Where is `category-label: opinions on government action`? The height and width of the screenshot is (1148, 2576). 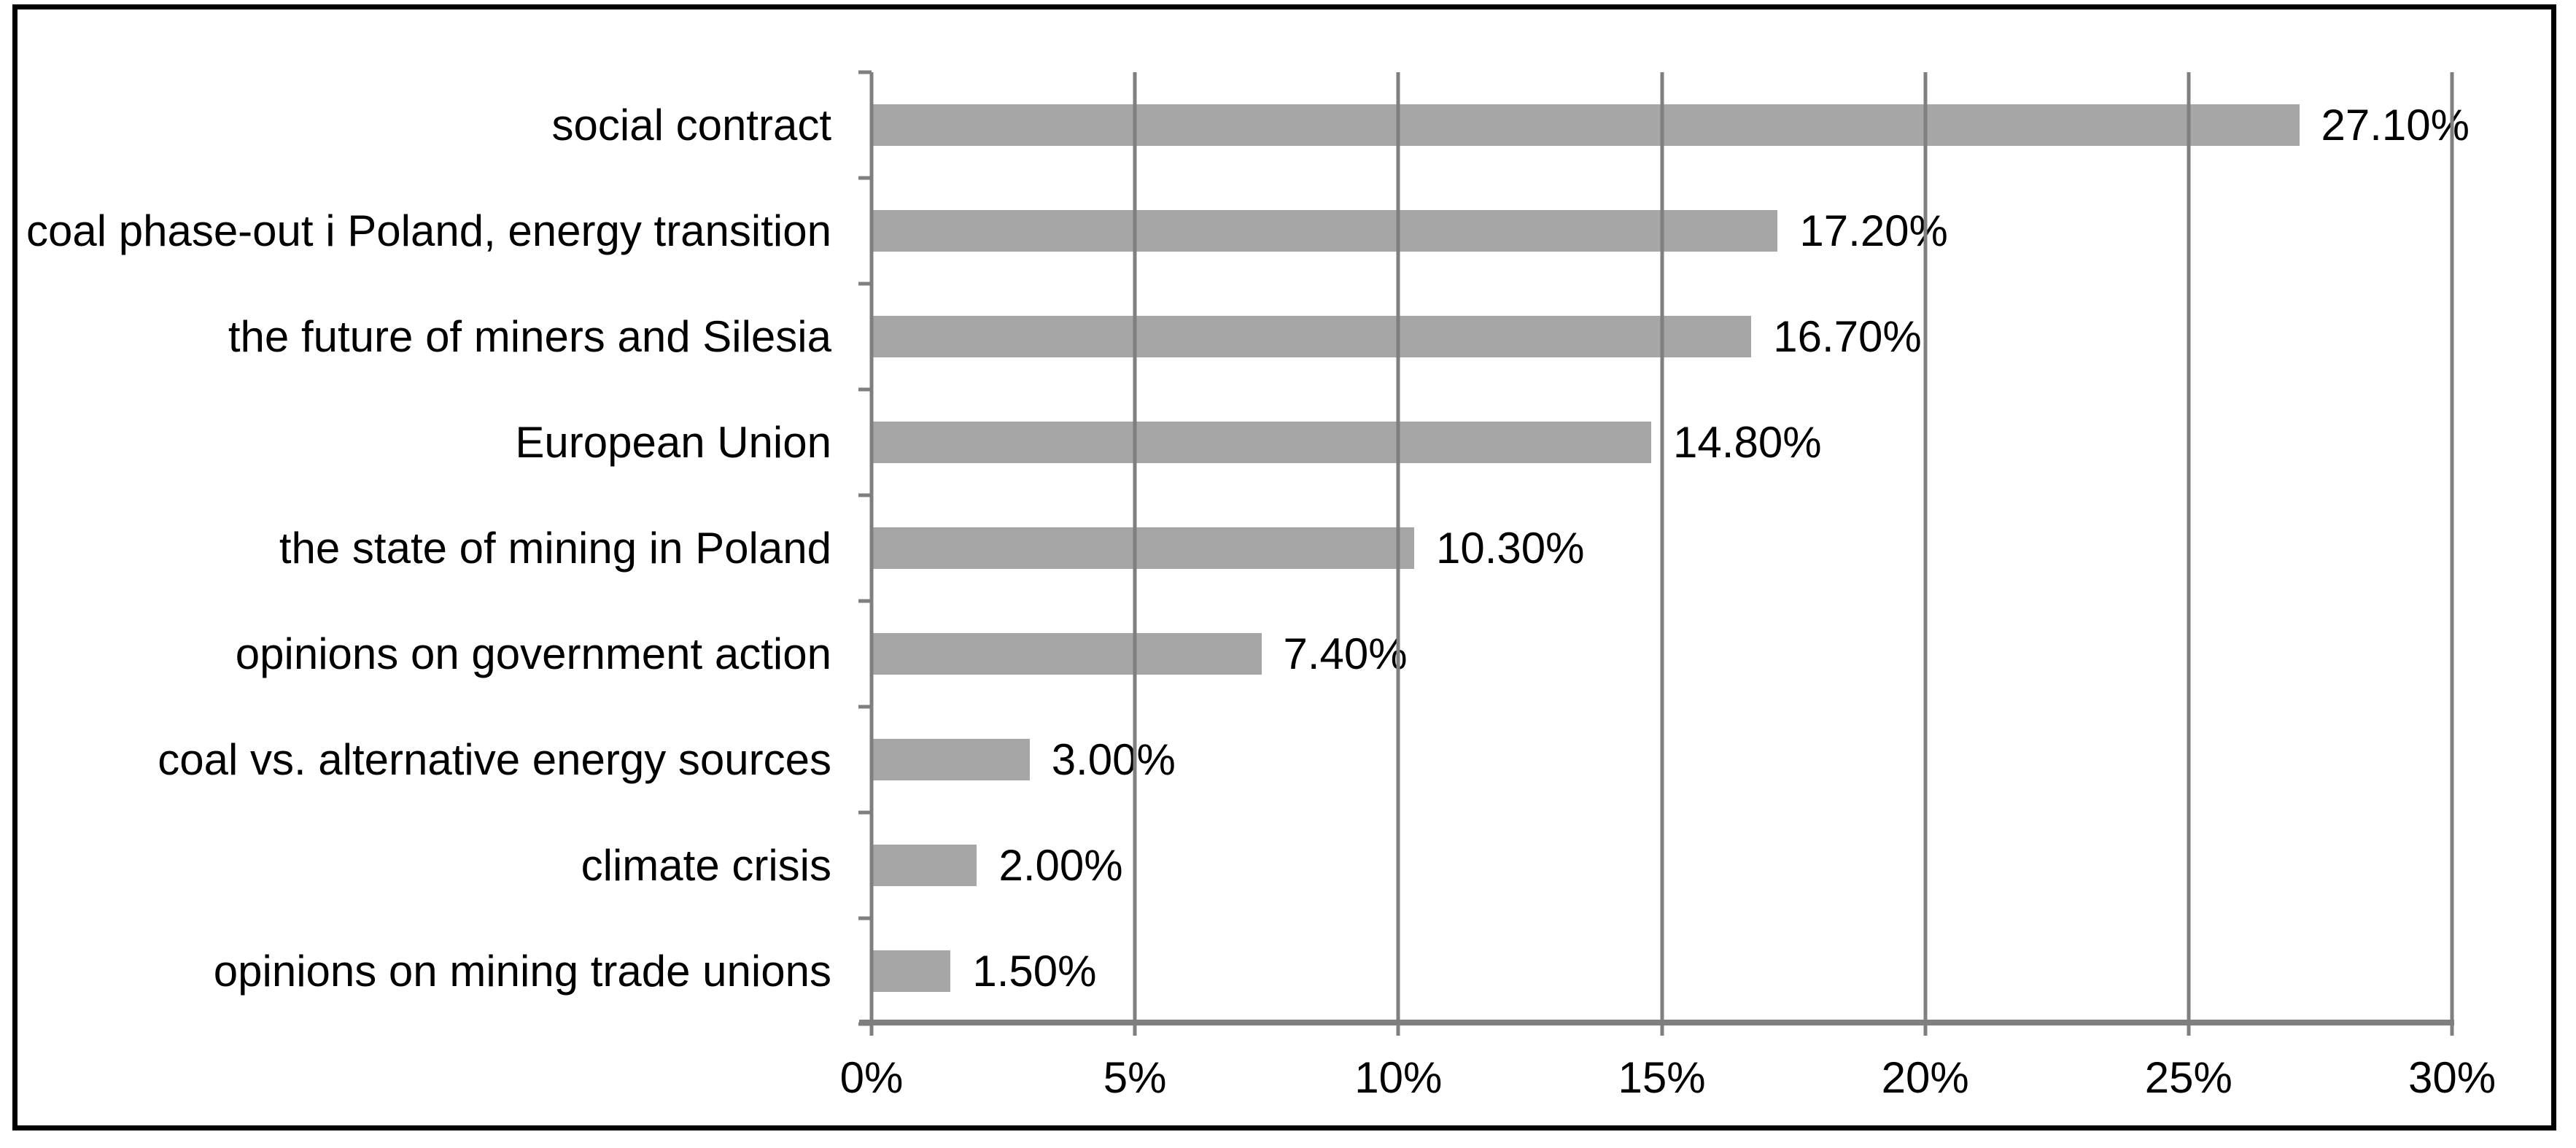 category-label: opinions on government action is located at coordinates (533, 653).